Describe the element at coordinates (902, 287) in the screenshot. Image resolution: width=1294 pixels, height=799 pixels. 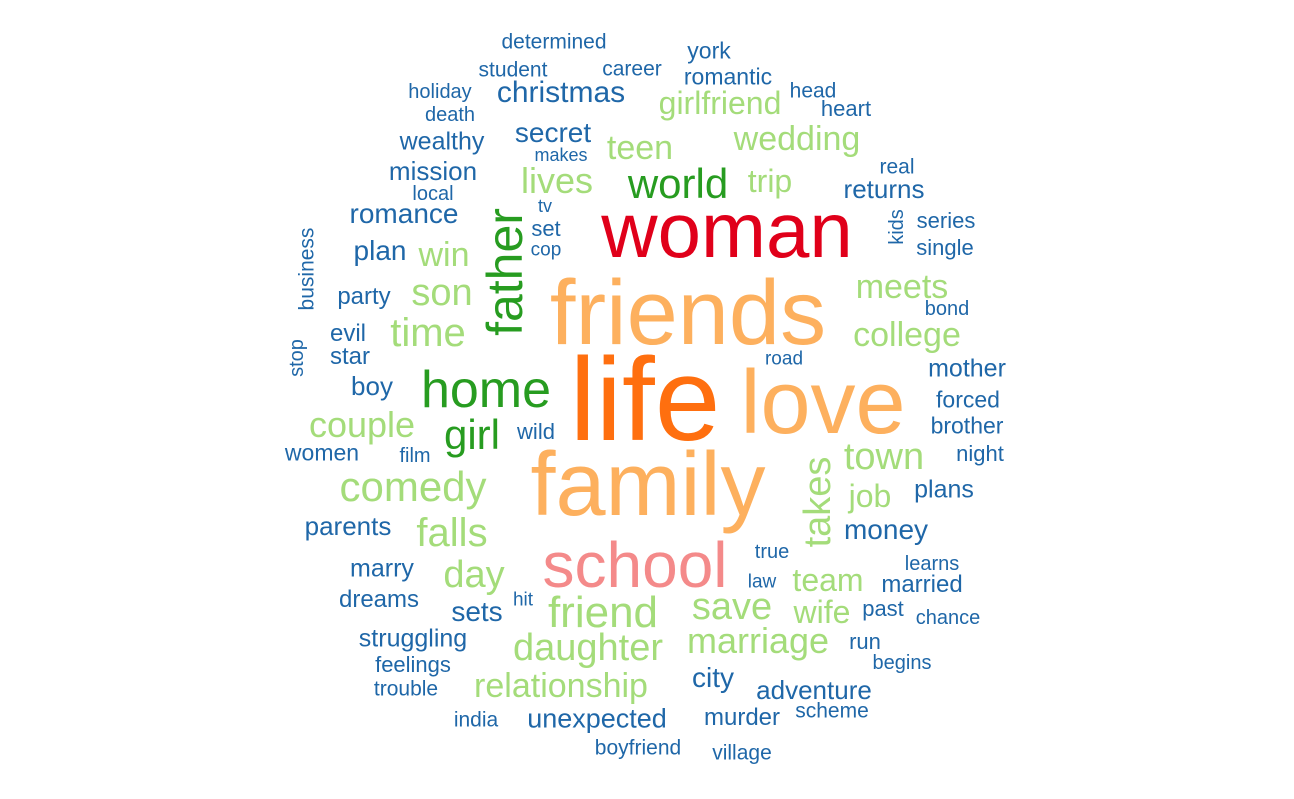
I see `word: meets` at that location.